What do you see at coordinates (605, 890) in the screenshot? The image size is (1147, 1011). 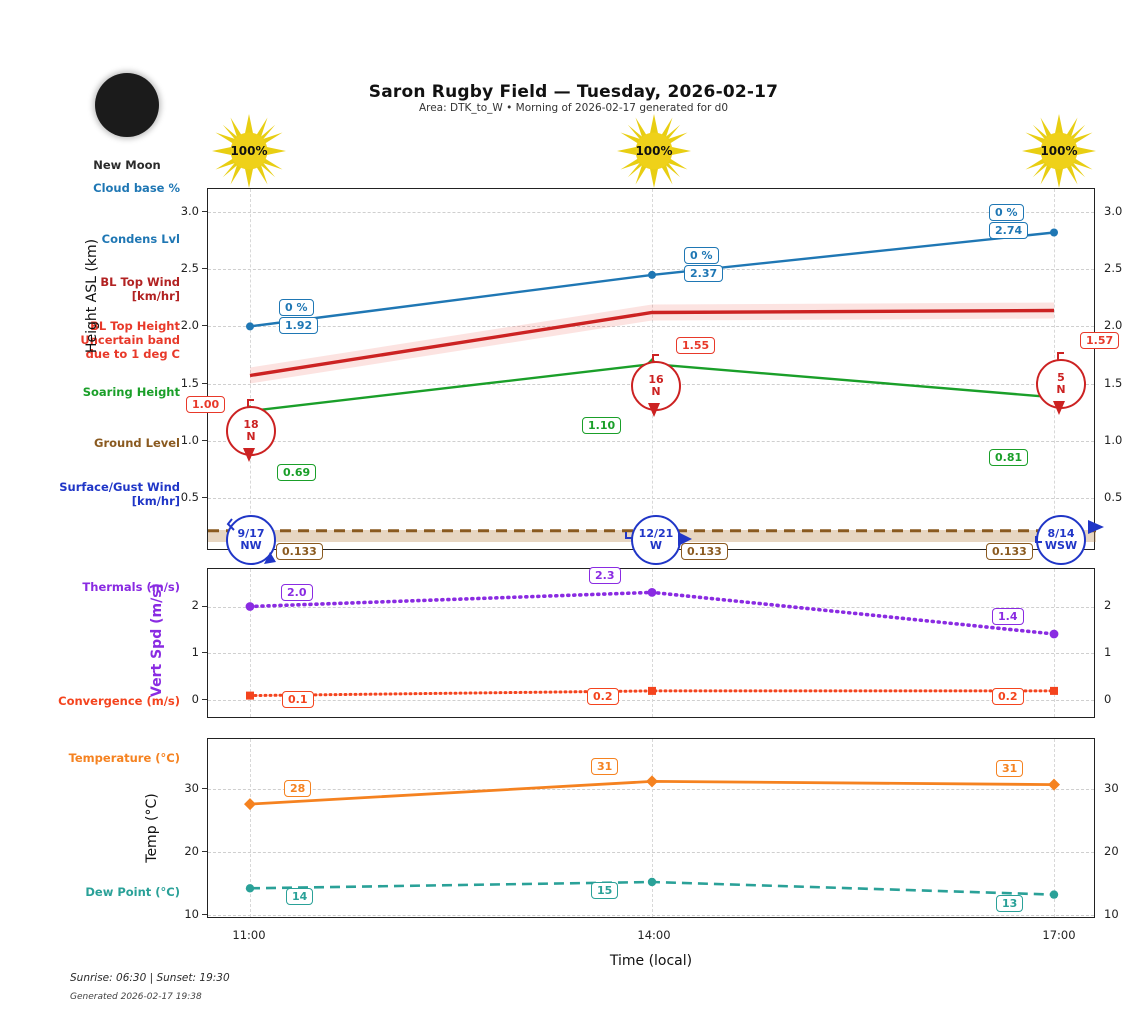 I see `dew-point-value-label: 15` at bounding box center [605, 890].